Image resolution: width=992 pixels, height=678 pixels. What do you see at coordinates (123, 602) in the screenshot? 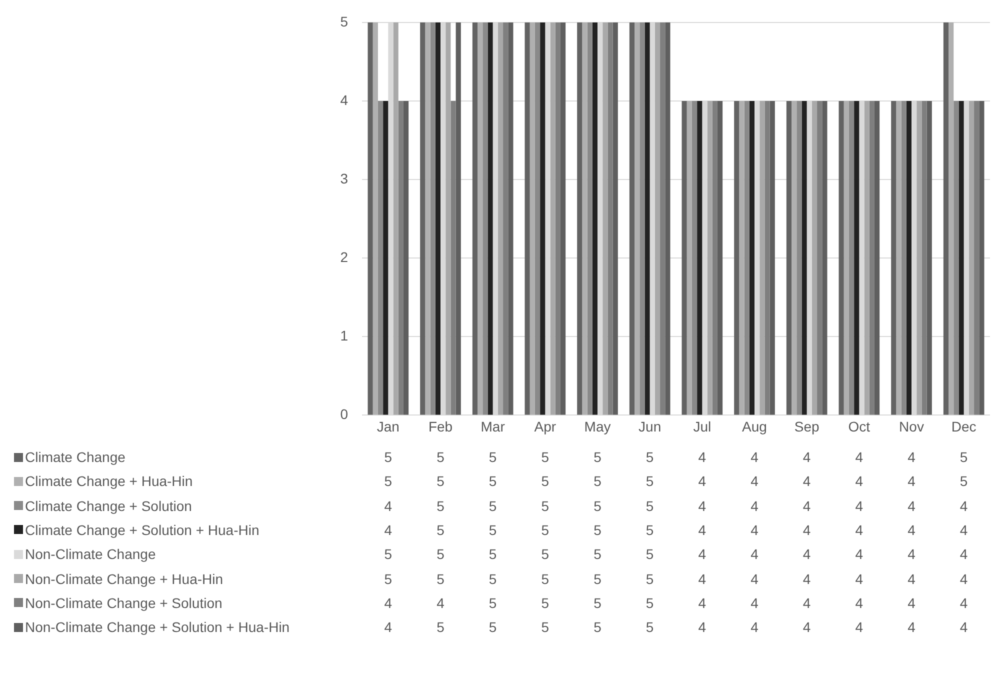
I see `legend-label: Non-Climate Change + Solution` at bounding box center [123, 602].